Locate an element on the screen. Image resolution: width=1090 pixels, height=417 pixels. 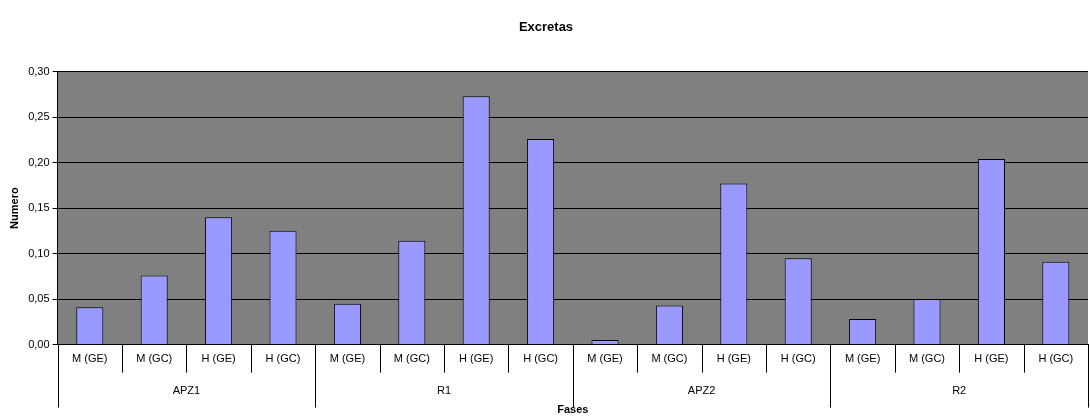
y-tick-label: 0,10 is located at coordinates (39, 252).